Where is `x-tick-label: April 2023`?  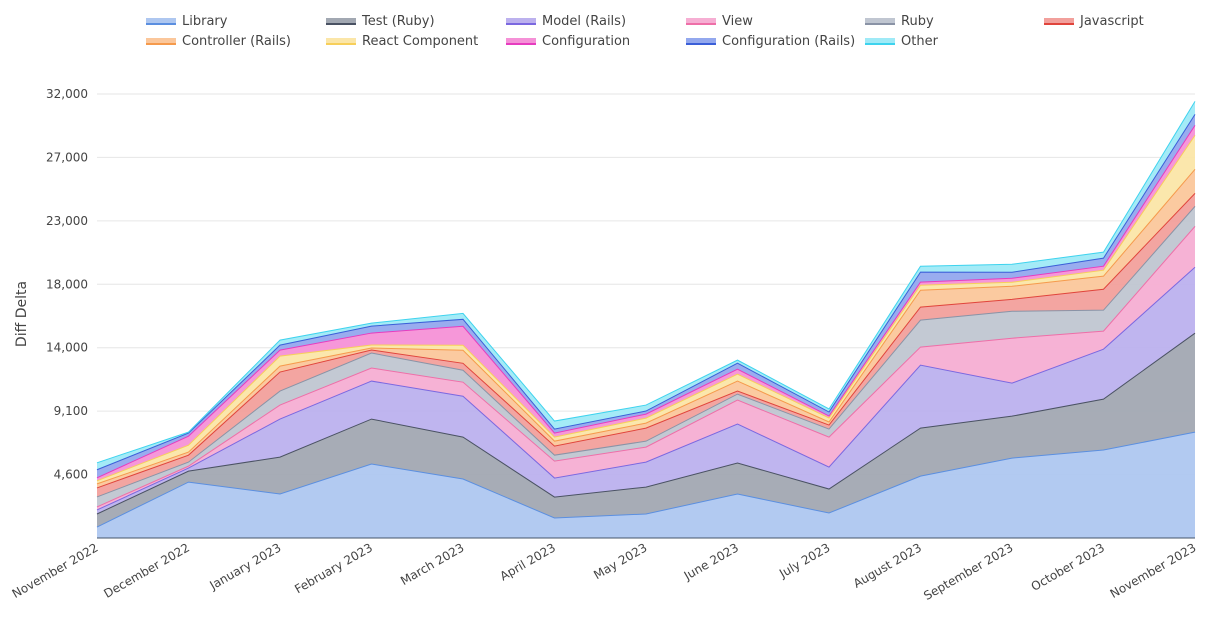
x-tick-label: April 2023 is located at coordinates (527, 561).